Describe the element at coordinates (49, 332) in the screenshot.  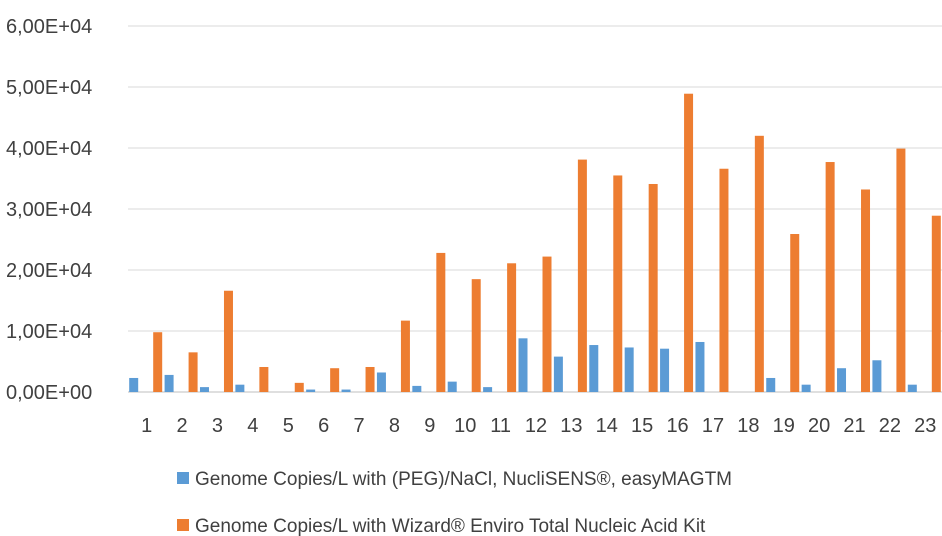
I see `y-tick-label: 1,00E+04` at that location.